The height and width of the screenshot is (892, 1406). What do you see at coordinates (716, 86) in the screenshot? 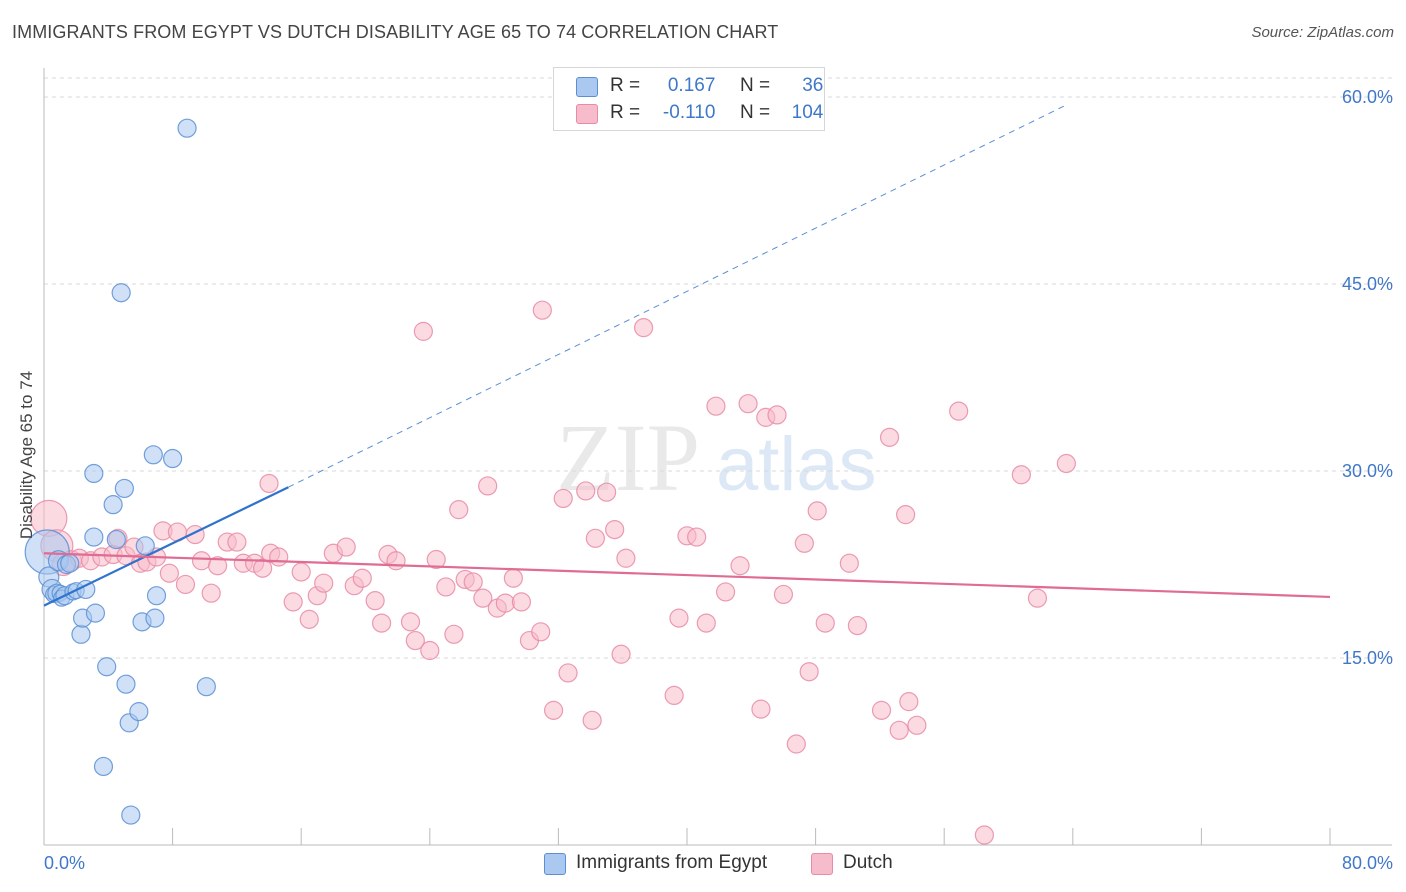
I see `legend-text-egypt: R = 0.167 N = 36` at bounding box center [716, 86].